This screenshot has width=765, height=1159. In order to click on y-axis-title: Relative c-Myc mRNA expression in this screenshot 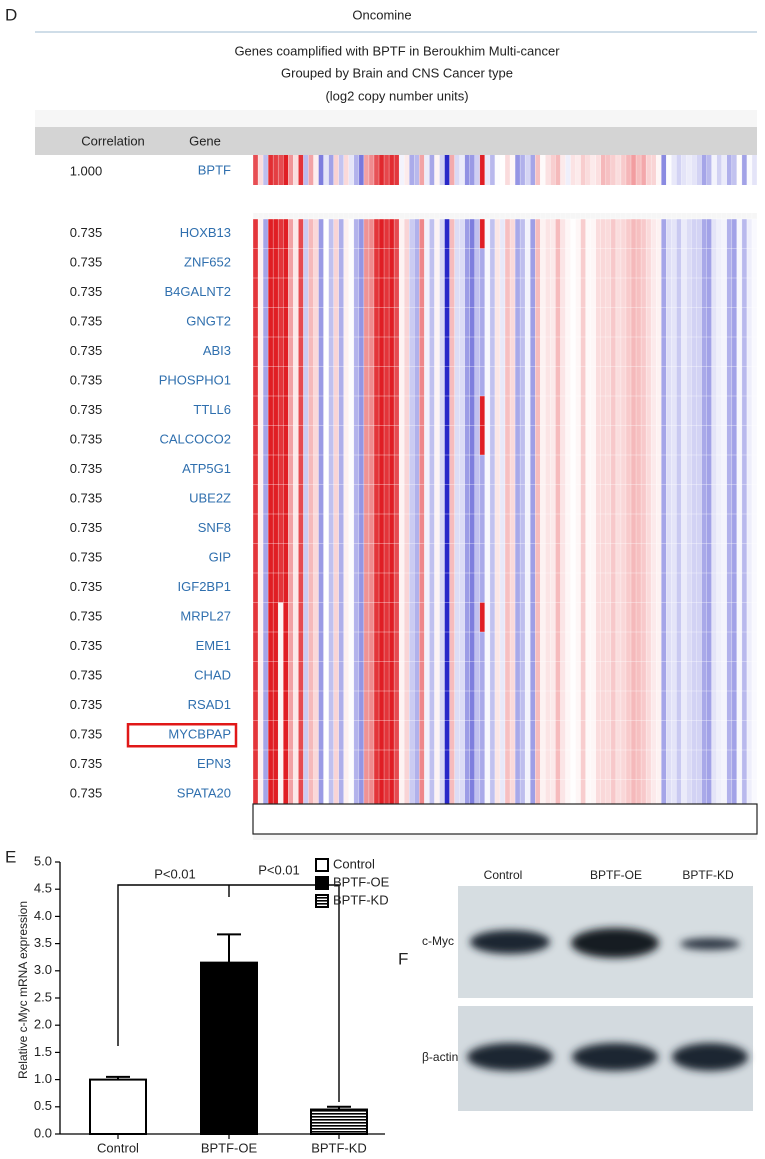, I will do `click(23, 990)`.